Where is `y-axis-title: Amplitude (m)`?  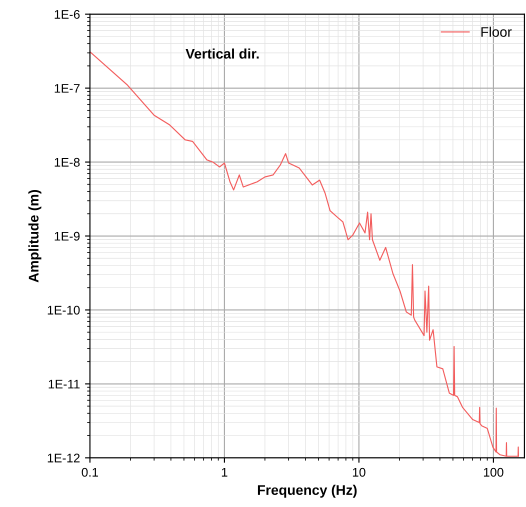
y-axis-title: Amplitude (m) is located at coordinates (35, 236).